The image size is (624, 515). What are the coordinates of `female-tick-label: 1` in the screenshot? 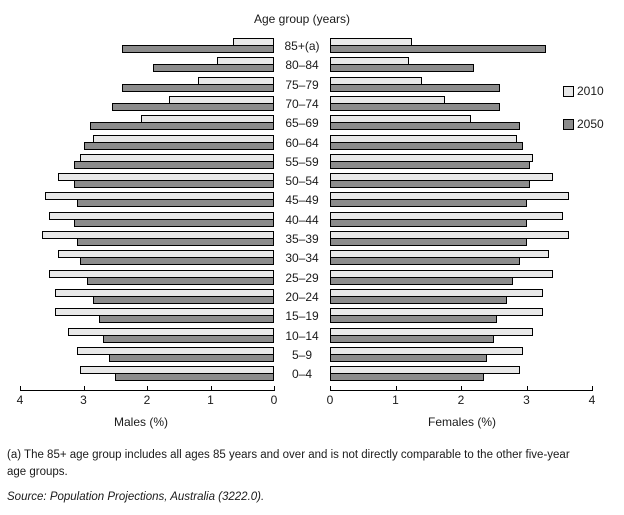 It's located at (395, 400).